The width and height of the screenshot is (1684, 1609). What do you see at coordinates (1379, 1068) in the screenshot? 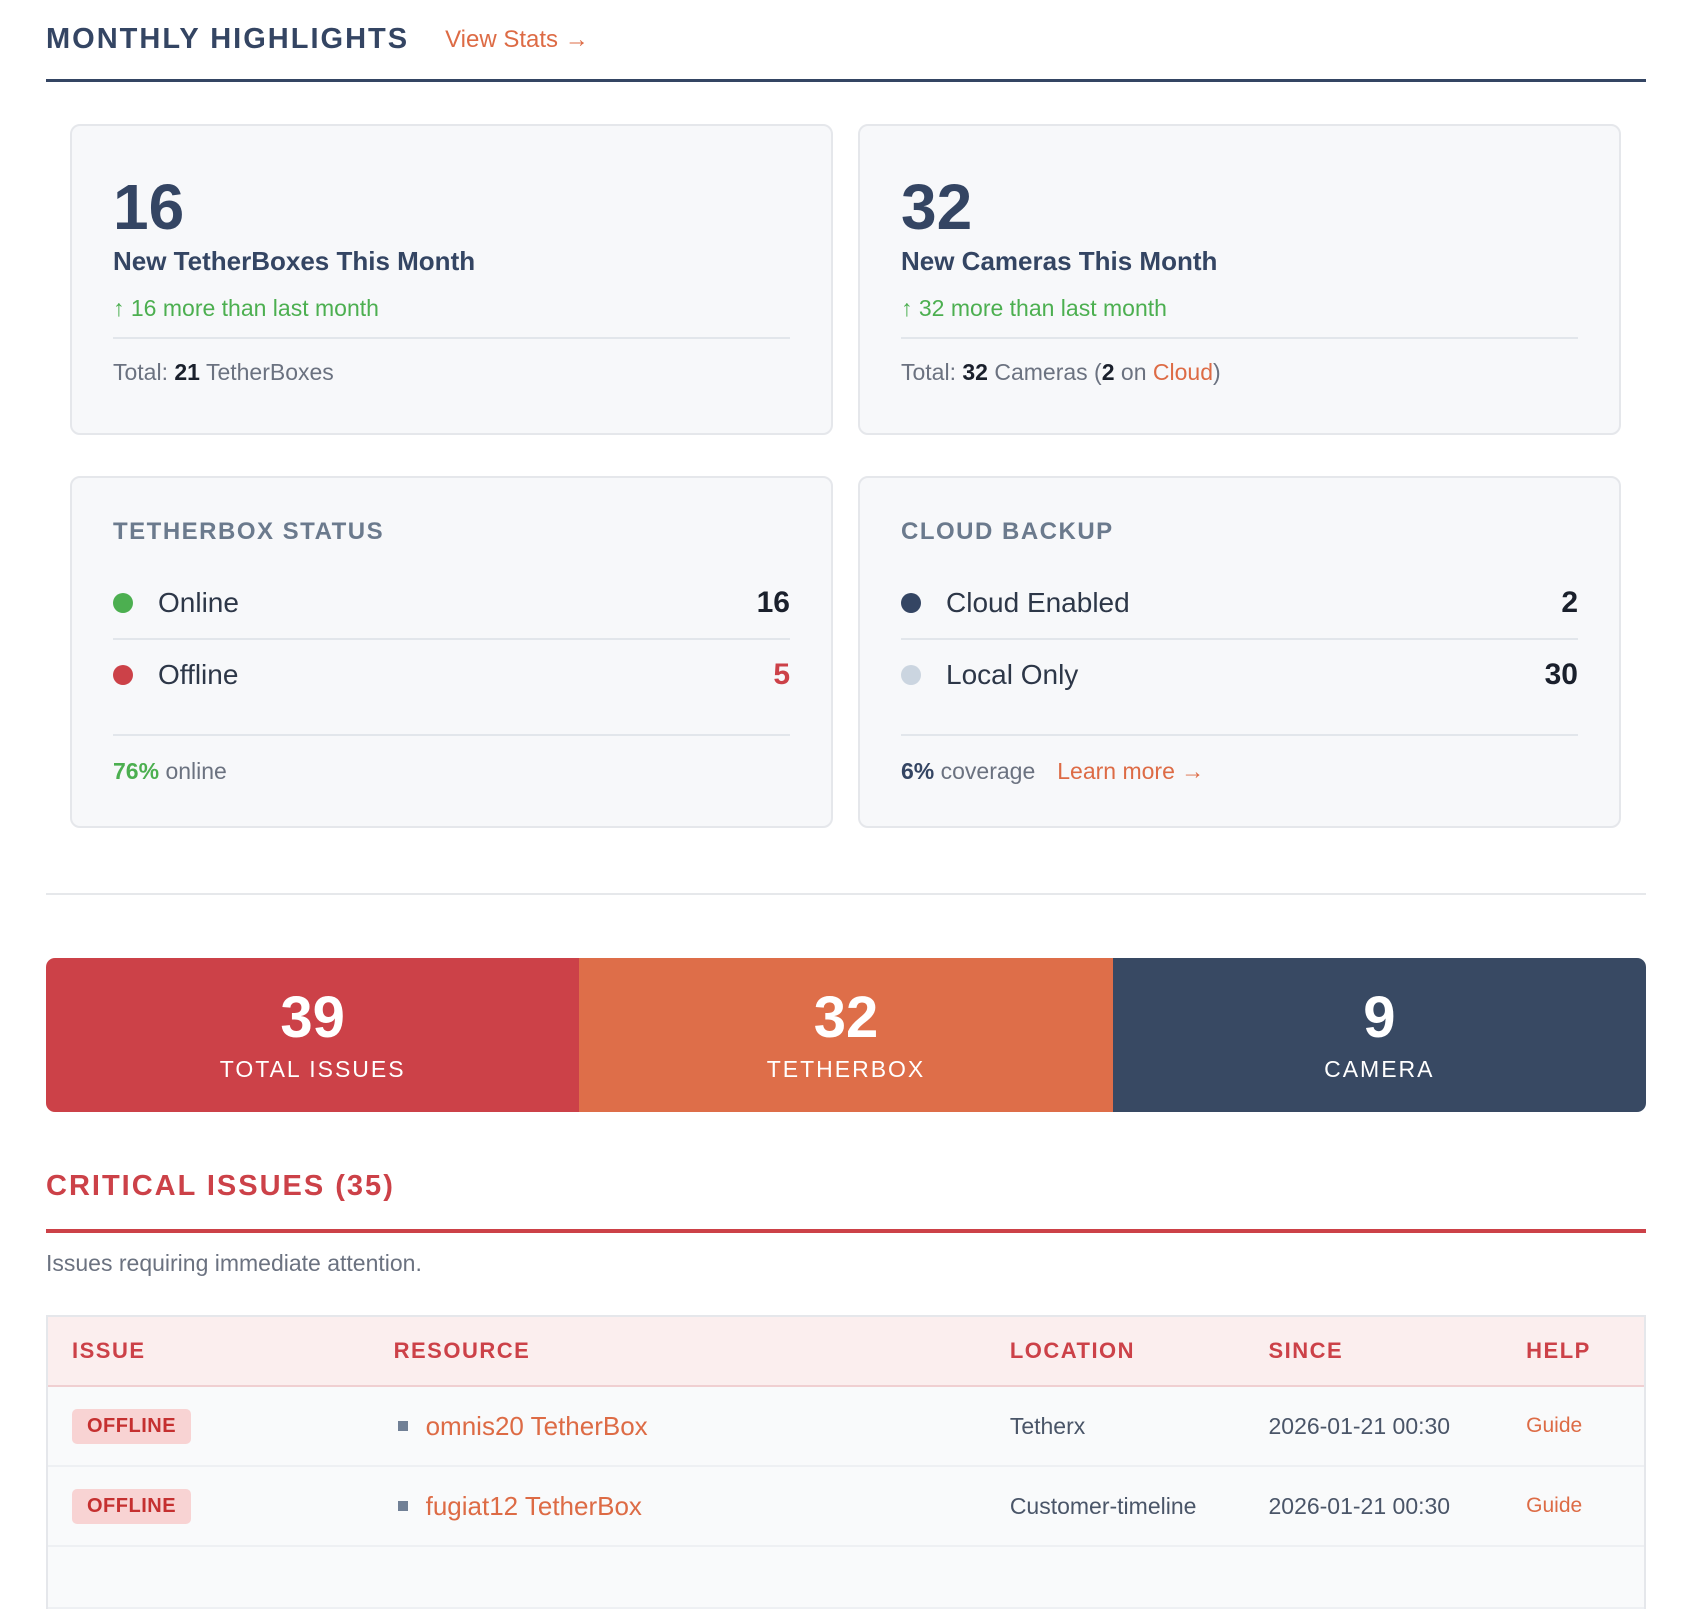
I see `camera-issues-label: CAMERA` at bounding box center [1379, 1068].